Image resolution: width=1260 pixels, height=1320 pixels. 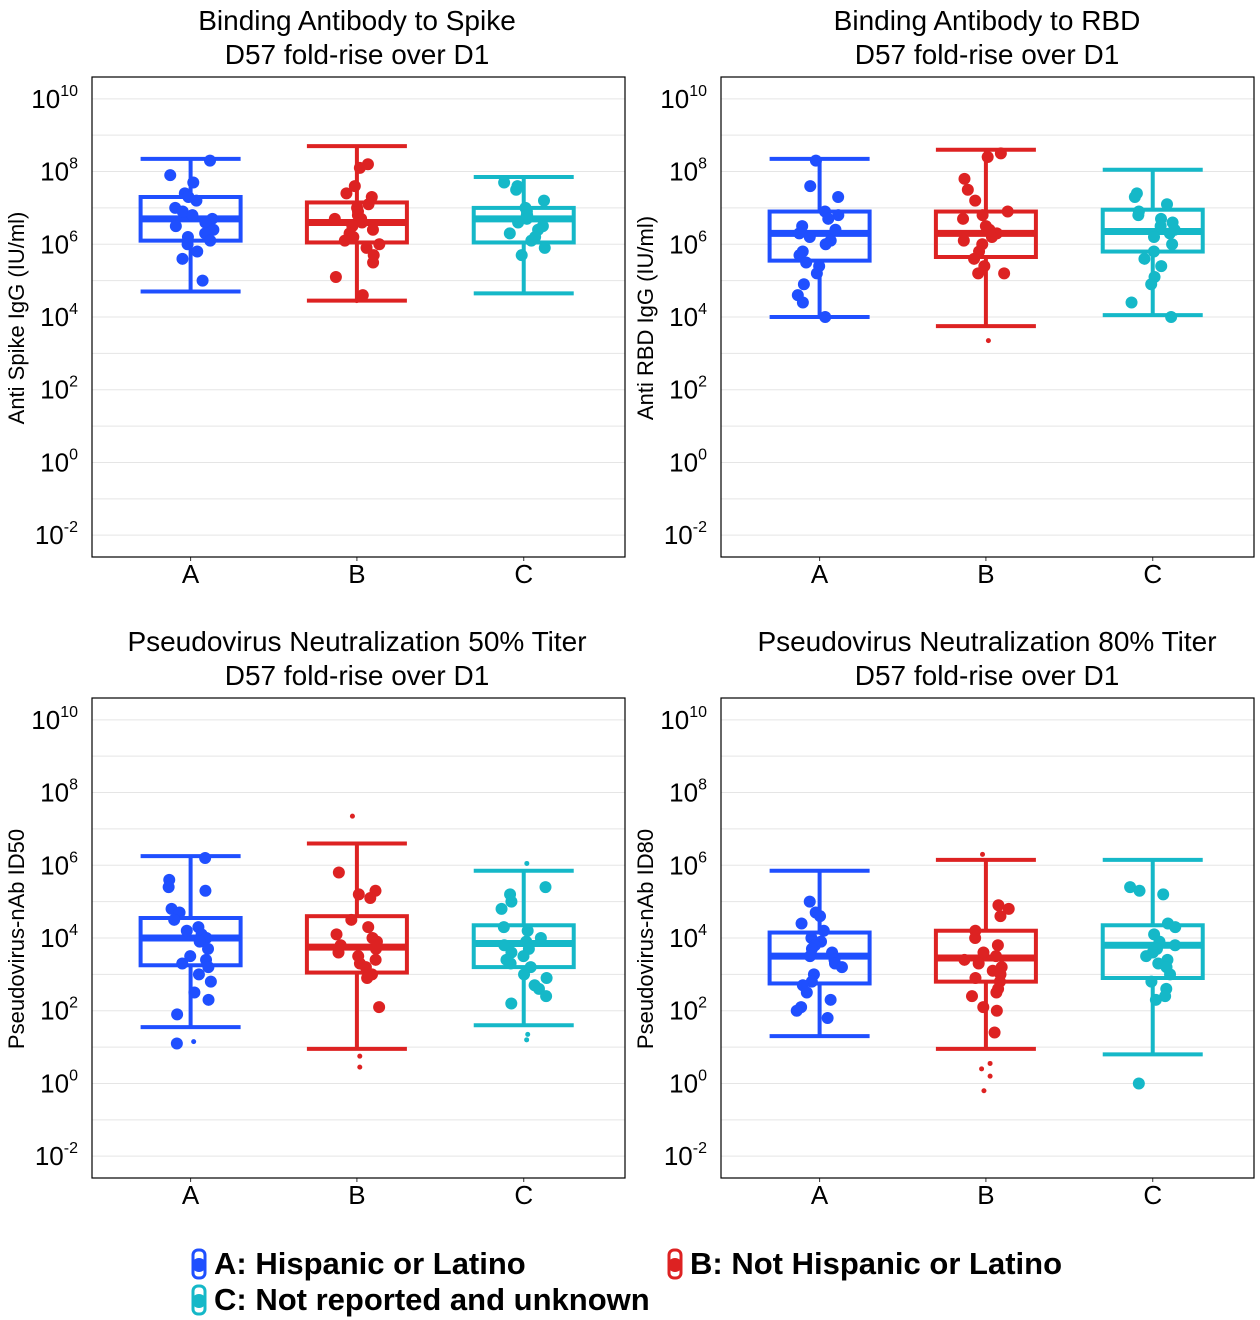 I want to click on y-tick-label: 10¹⁰, so click(x=683, y=98).